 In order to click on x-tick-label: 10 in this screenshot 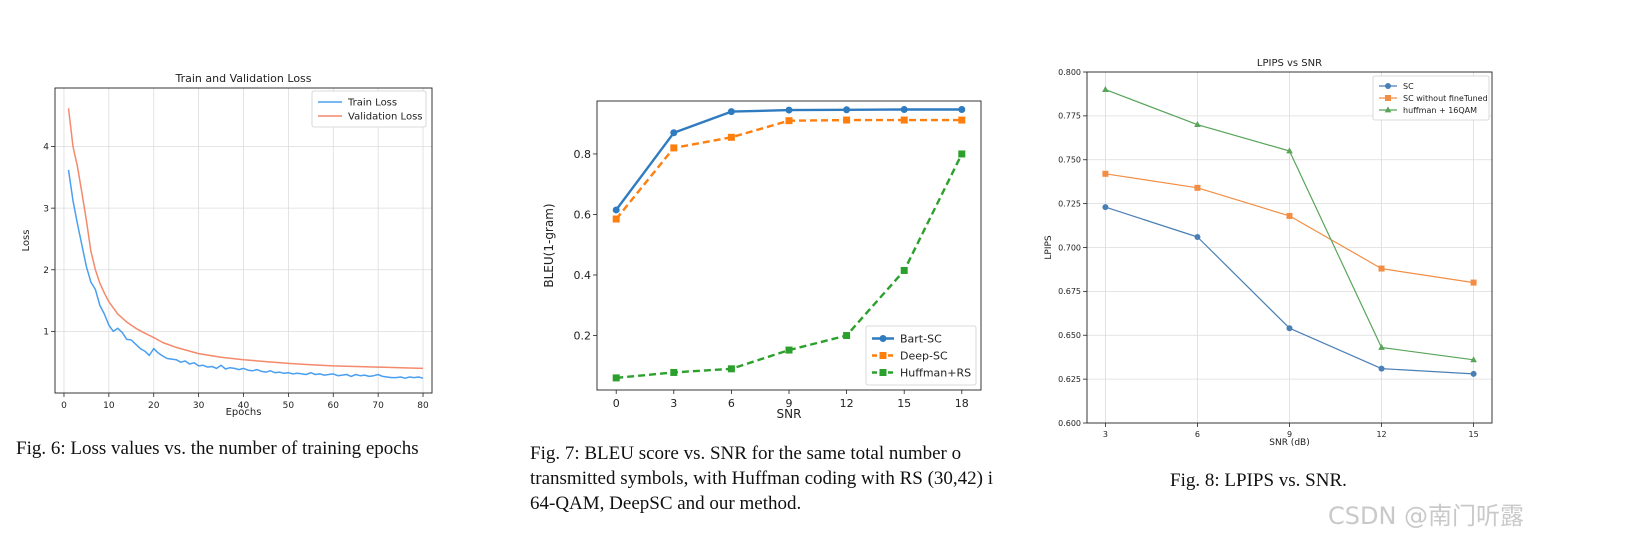, I will do `click(109, 406)`.